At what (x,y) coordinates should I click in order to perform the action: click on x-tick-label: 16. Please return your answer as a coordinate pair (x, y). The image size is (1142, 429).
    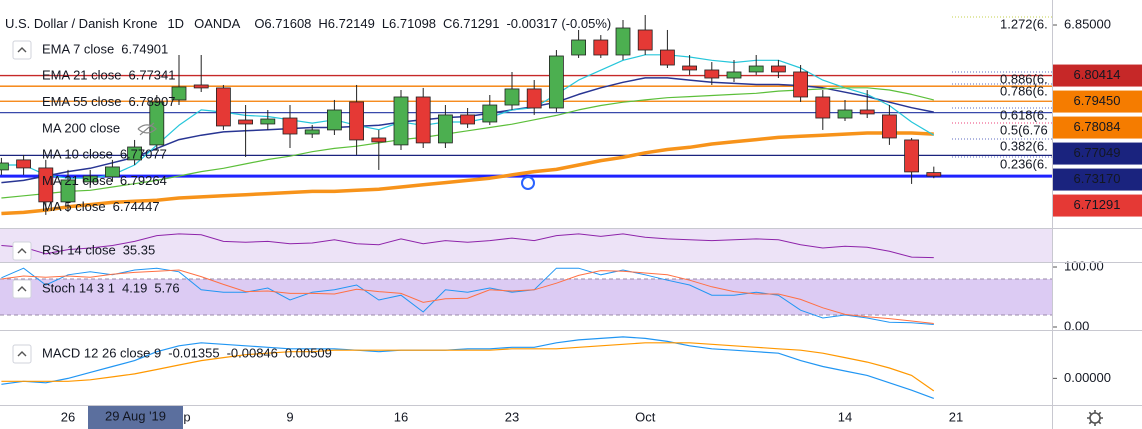
    Looking at the image, I should click on (401, 416).